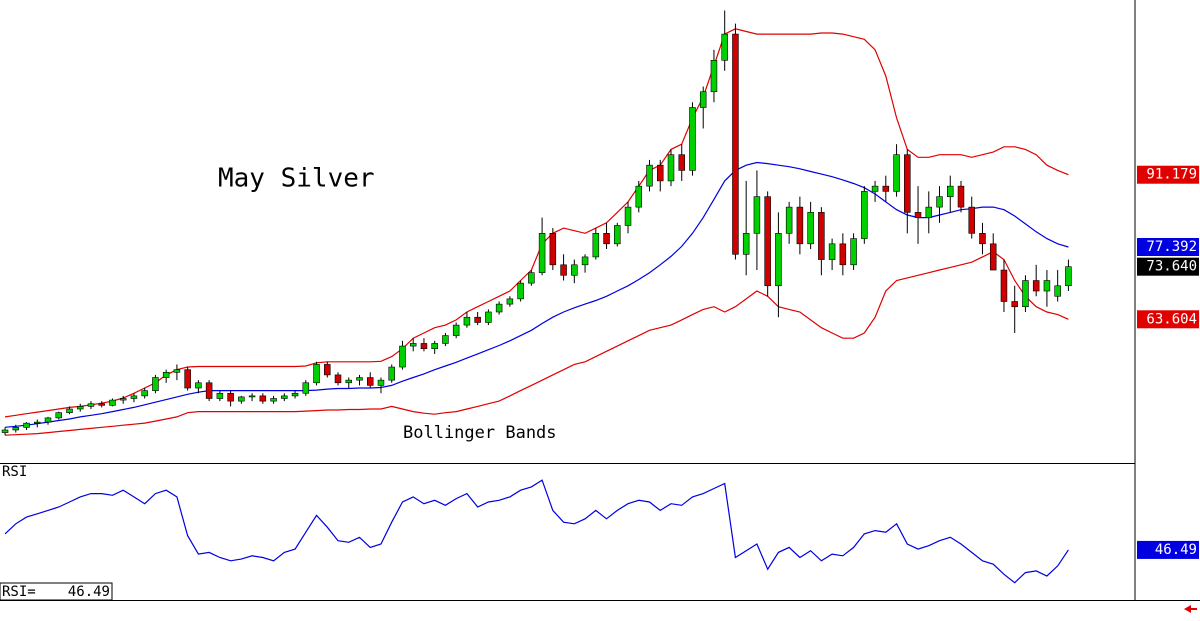  What do you see at coordinates (14, 472) in the screenshot?
I see `rsi-title: RSI` at bounding box center [14, 472].